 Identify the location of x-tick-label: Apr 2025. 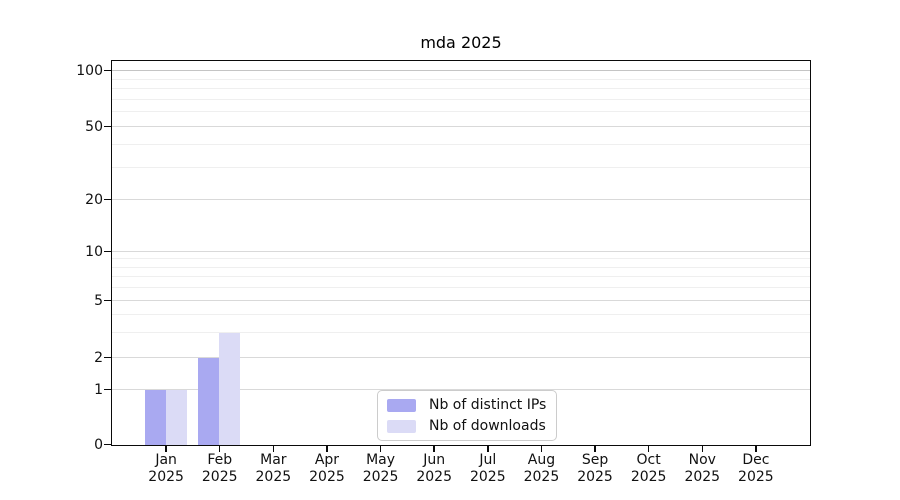
(327, 468).